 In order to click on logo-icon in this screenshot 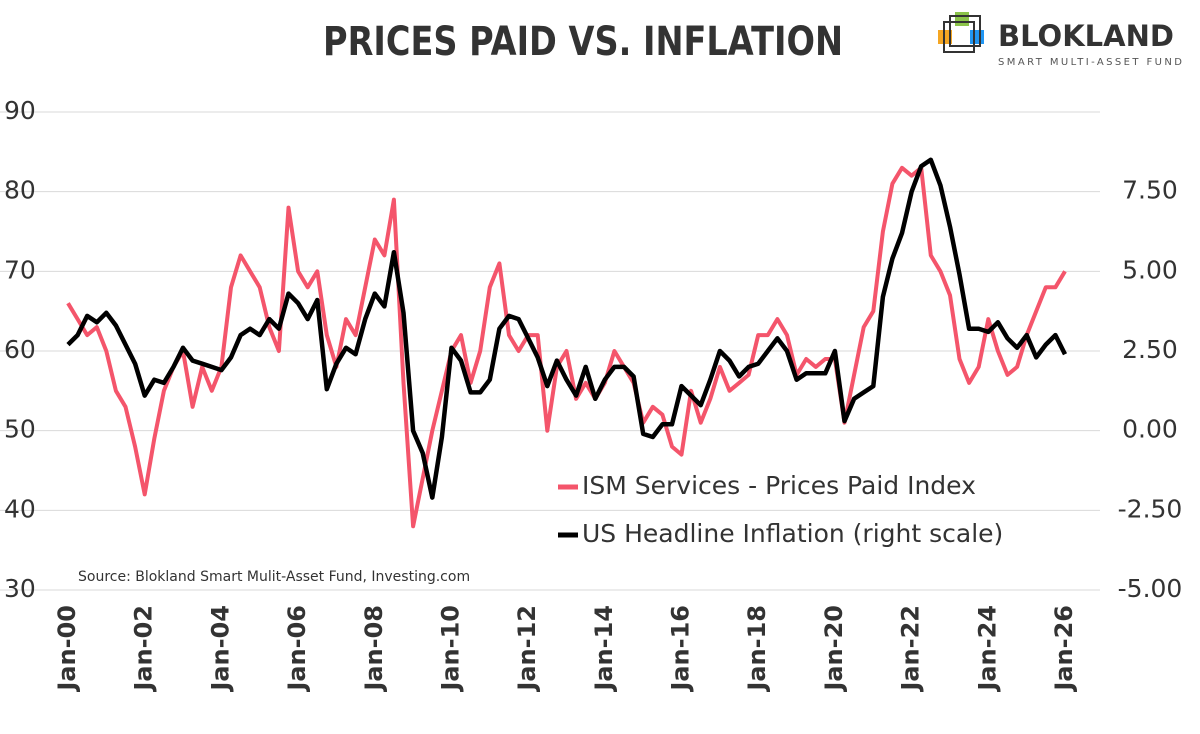, I will do `click(961, 32)`.